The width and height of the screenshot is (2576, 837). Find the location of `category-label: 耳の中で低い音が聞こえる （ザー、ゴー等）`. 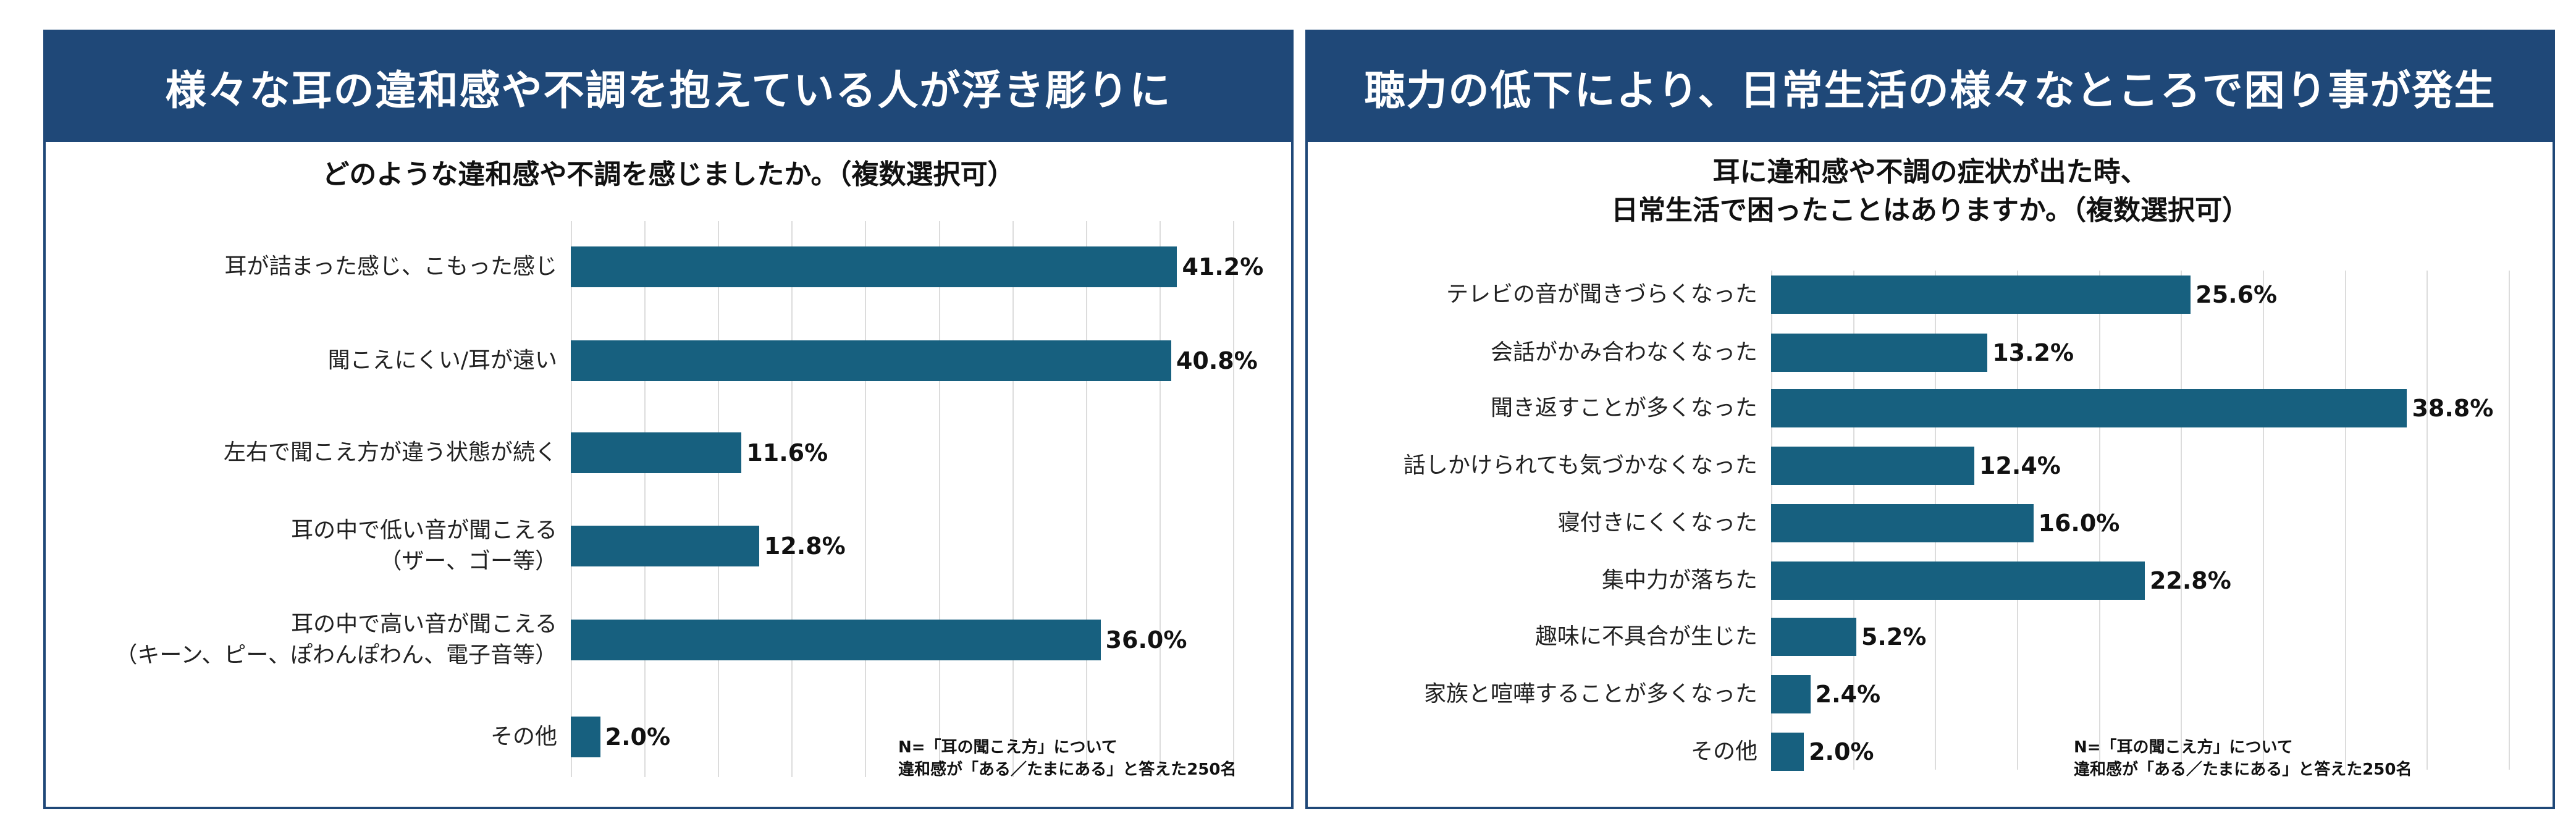

category-label: 耳の中で低い音が聞こえる （ザー、ゴー等） is located at coordinates (424, 546).